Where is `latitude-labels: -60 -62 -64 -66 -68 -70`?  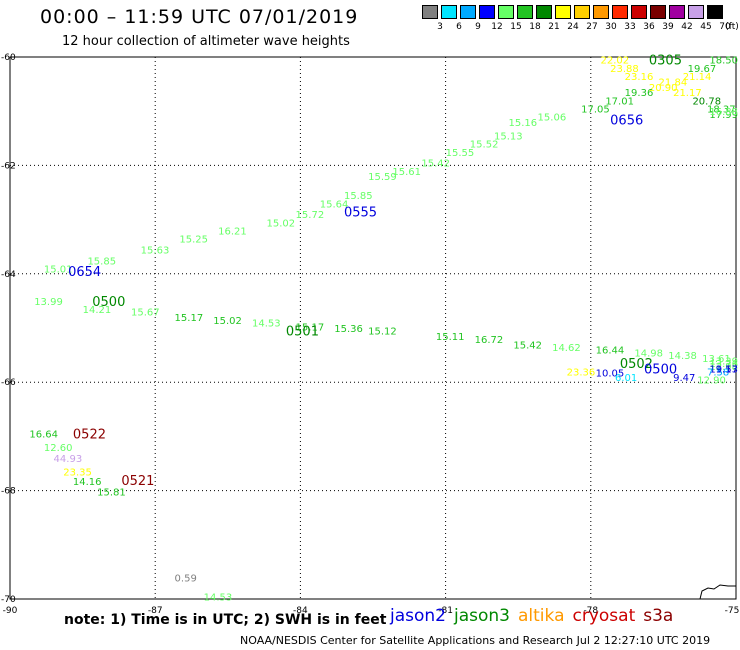 latitude-labels: -60 -62 -64 -66 -68 -70 is located at coordinates (8, 329).